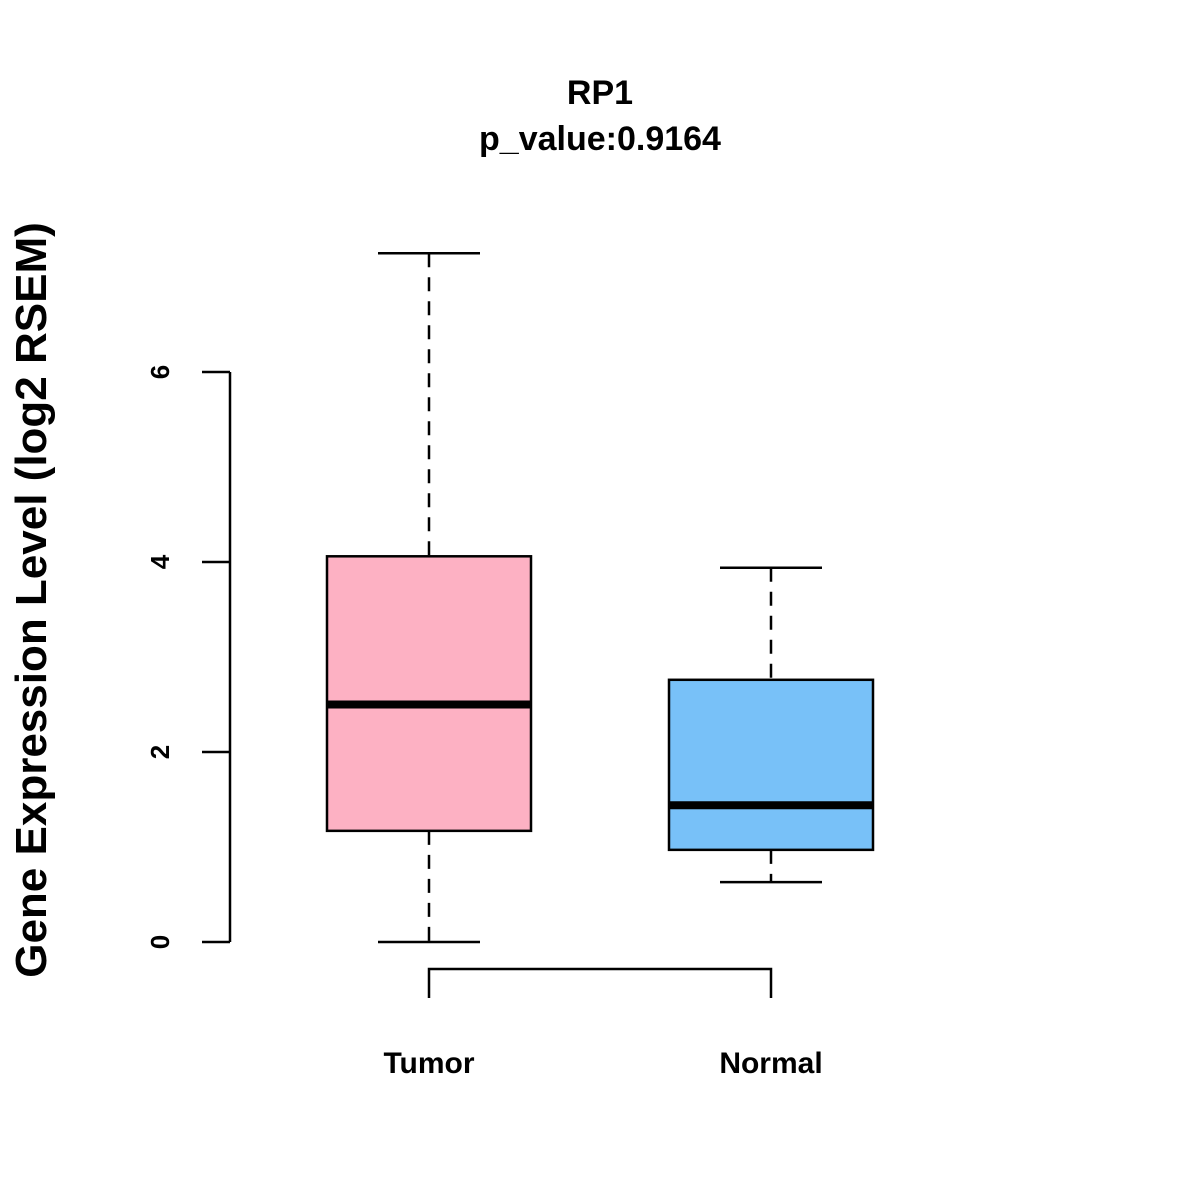  I want to click on chart-subtitle: p_value:0.9164, so click(600, 139).